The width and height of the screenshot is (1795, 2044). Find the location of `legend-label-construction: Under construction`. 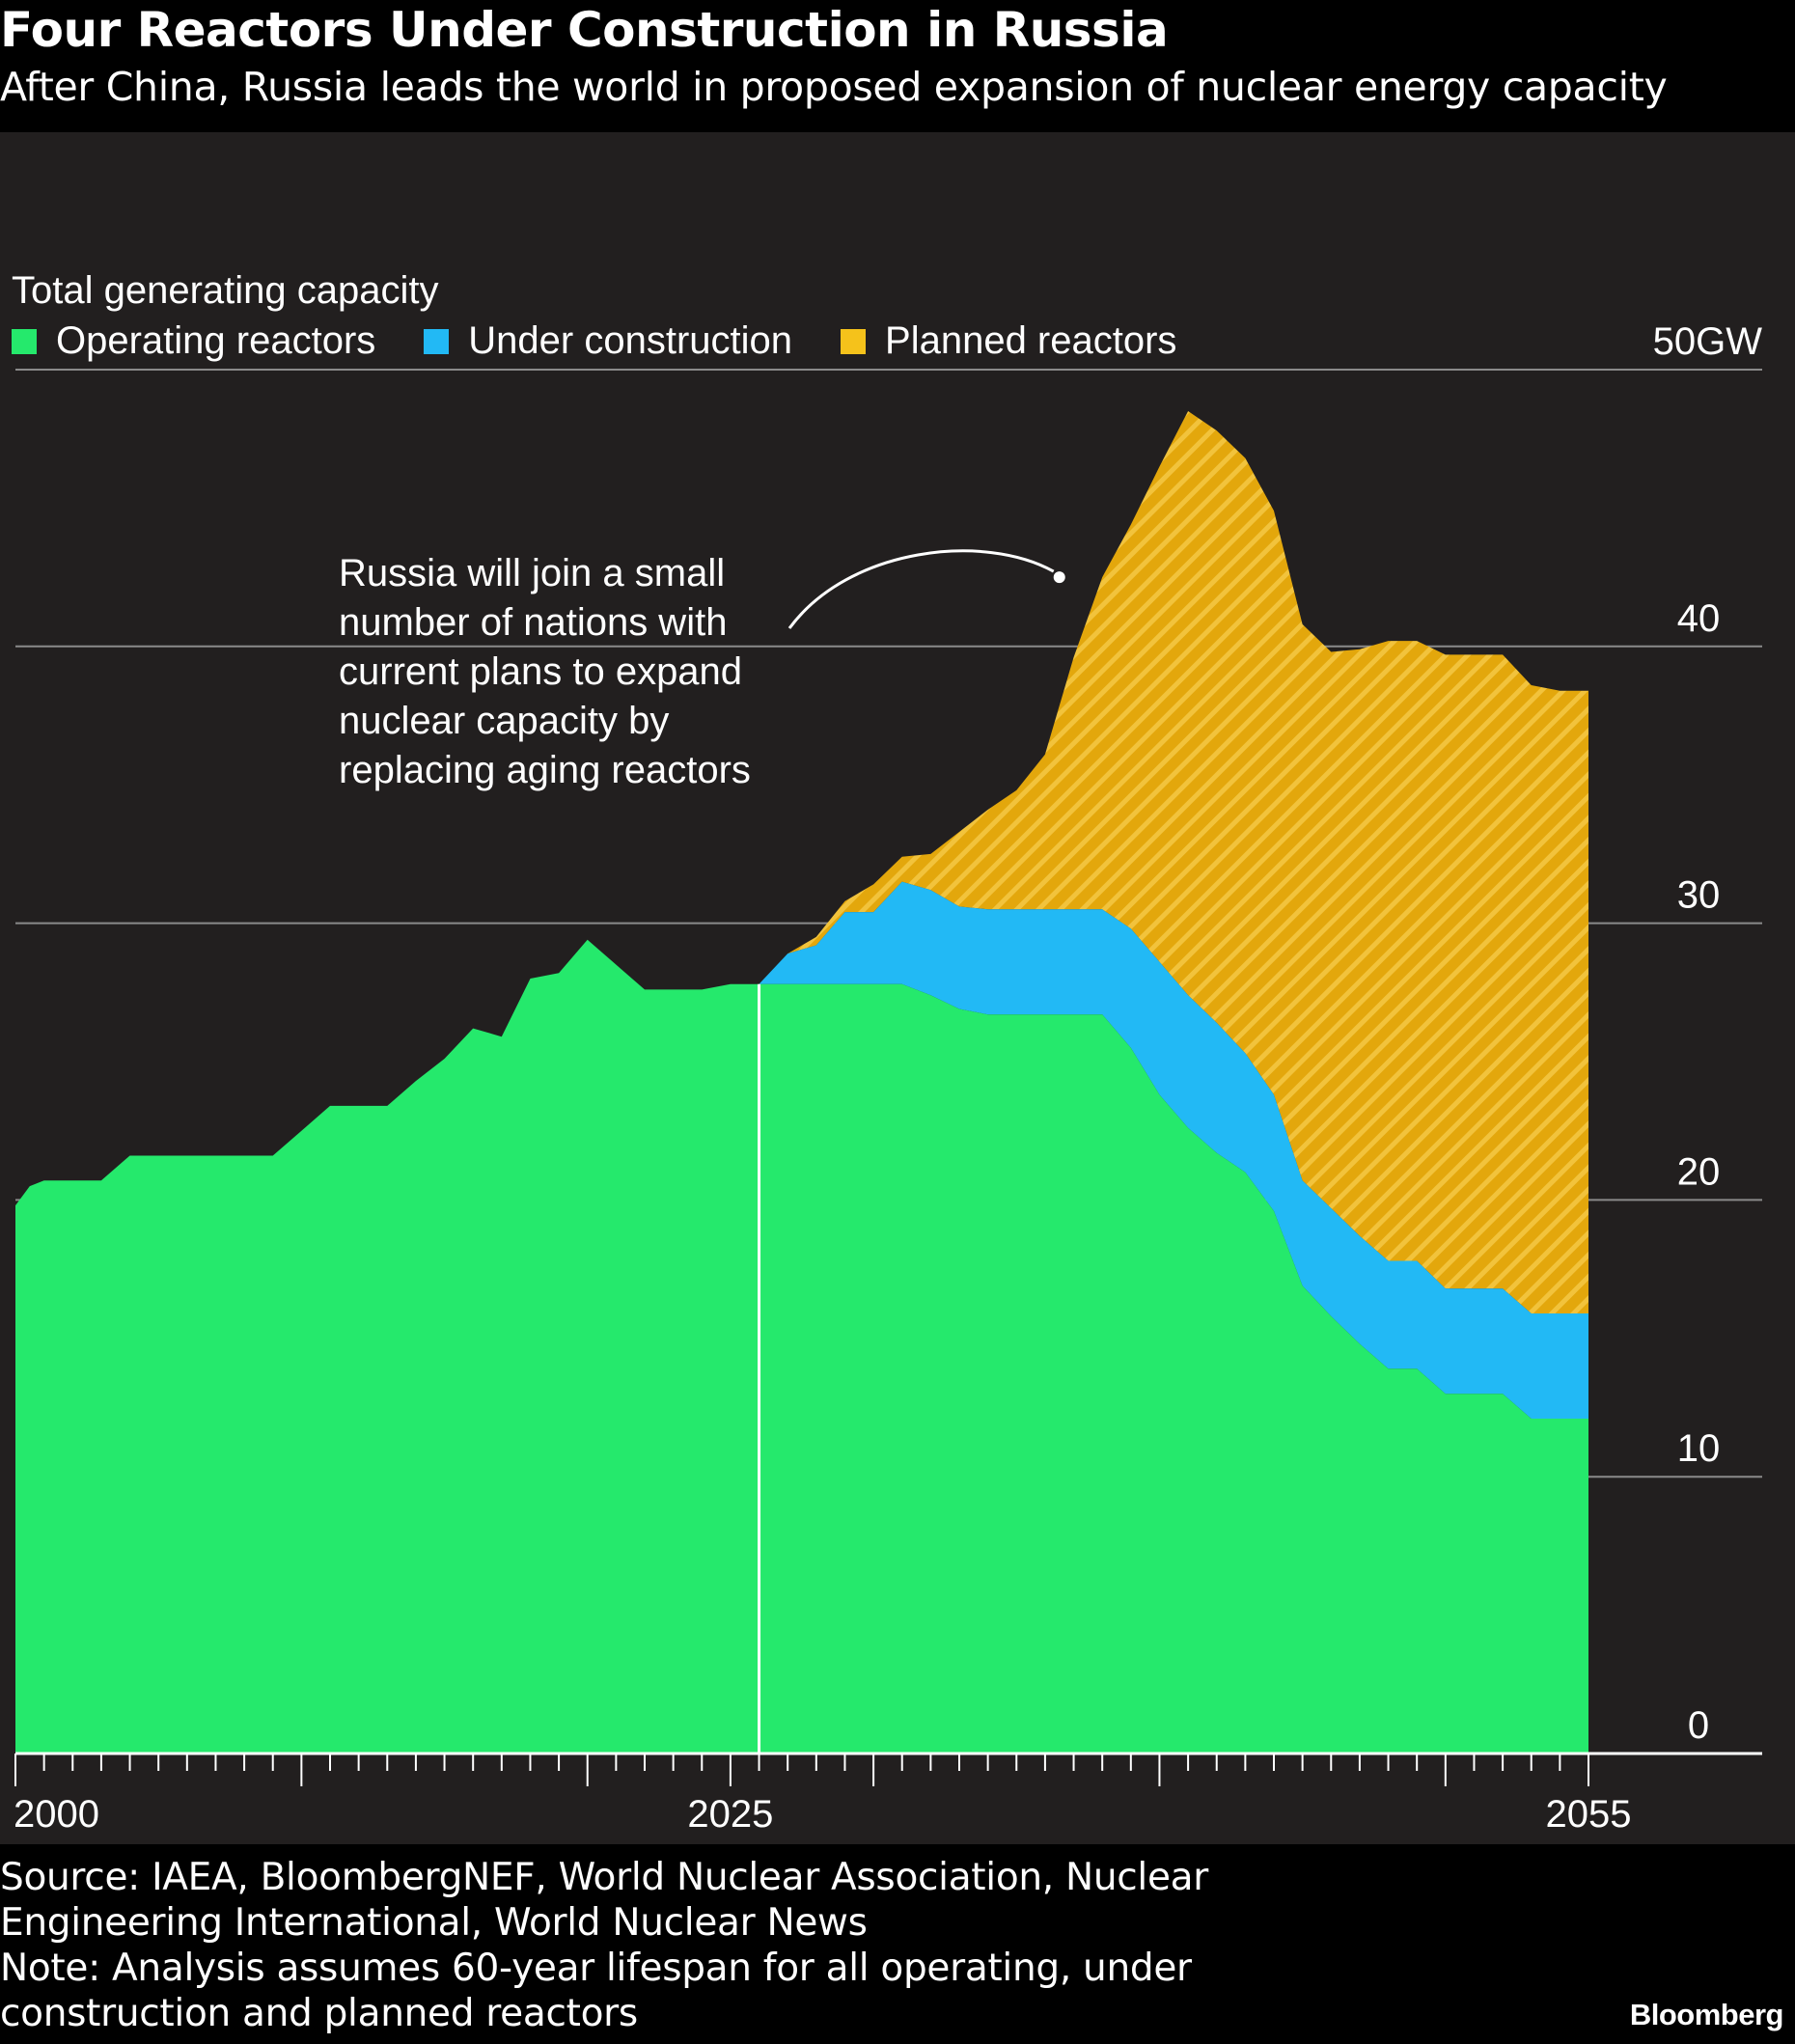

legend-label-construction: Under construction is located at coordinates (630, 340).